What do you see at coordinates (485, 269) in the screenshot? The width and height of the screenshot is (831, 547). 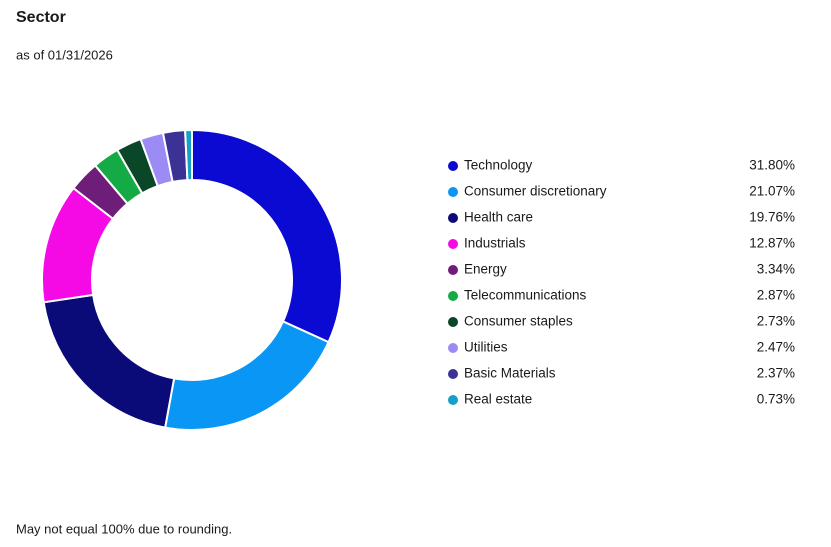 I see `legend-label: Energy` at bounding box center [485, 269].